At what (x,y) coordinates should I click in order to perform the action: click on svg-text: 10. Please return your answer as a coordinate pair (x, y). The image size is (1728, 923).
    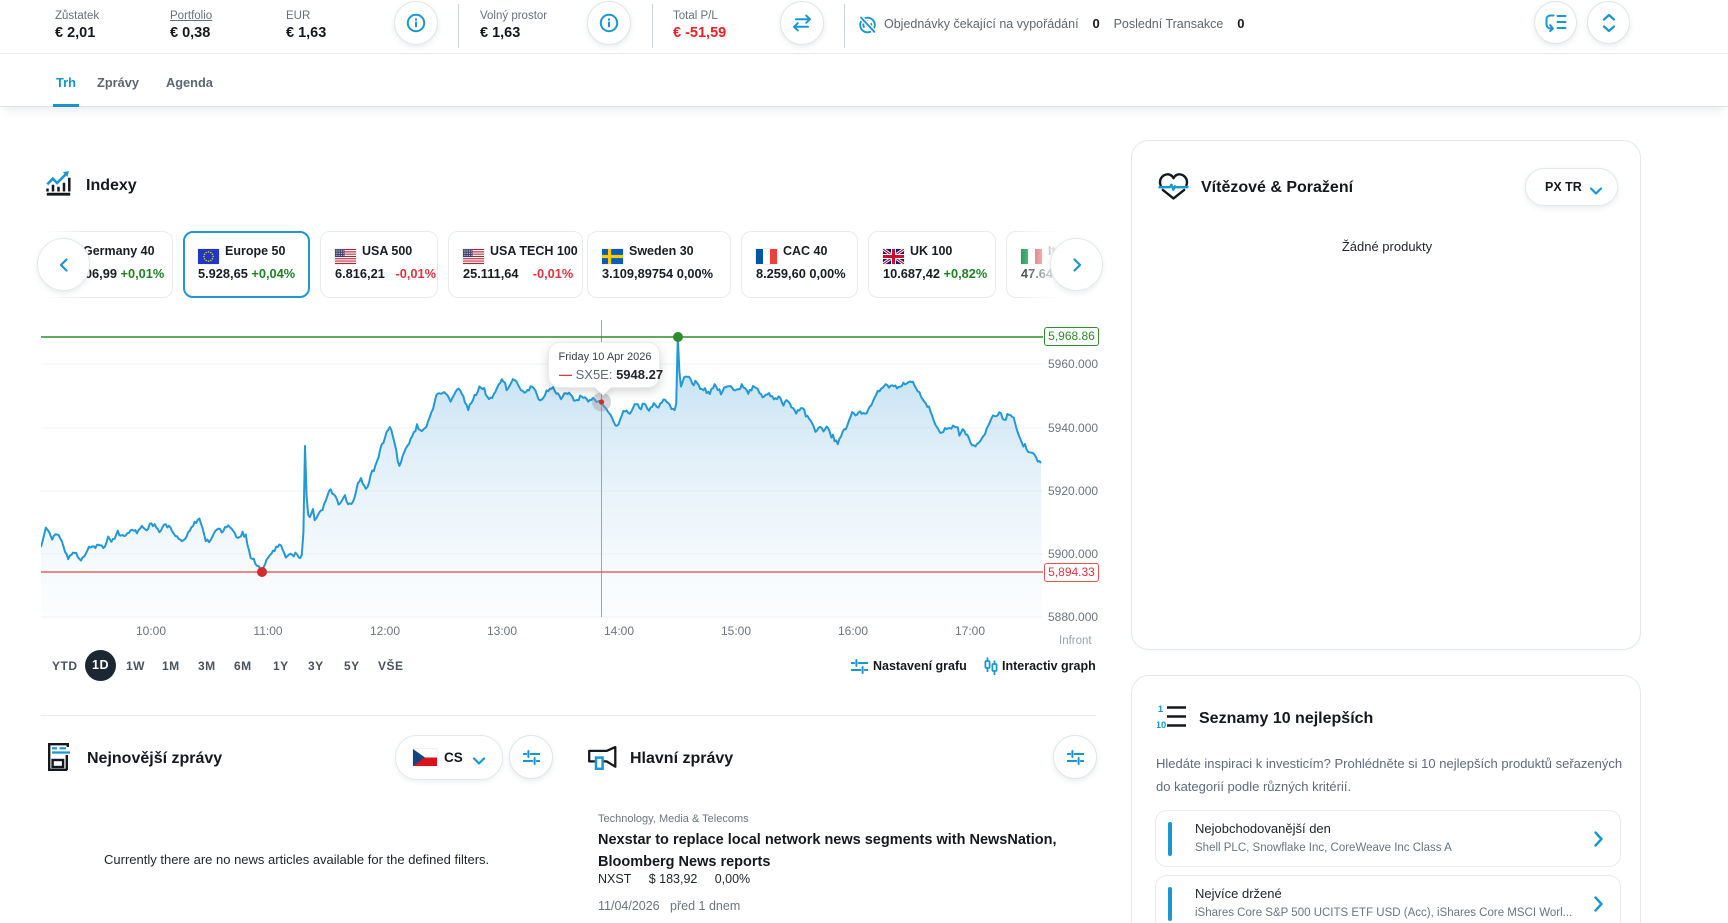
    Looking at the image, I should click on (1161, 724).